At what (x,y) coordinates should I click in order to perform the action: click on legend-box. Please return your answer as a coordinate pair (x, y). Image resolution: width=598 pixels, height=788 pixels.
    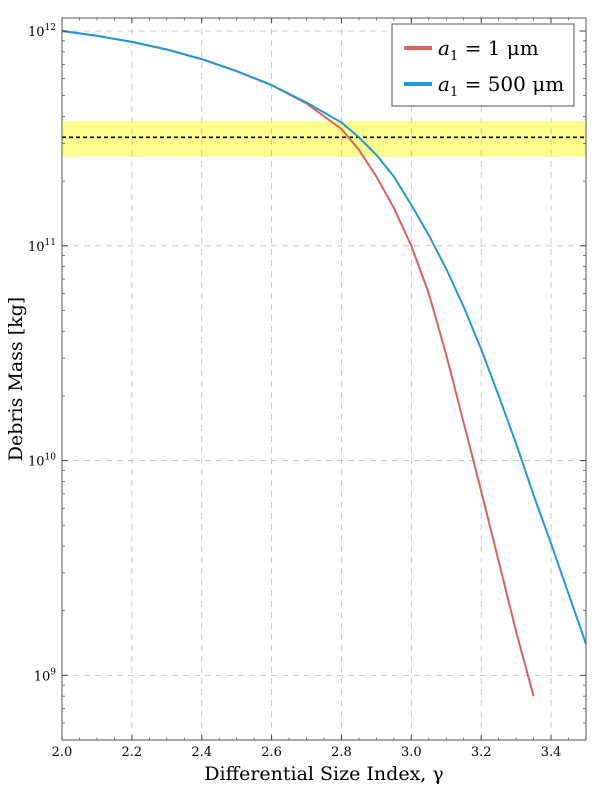
    Looking at the image, I should click on (483, 65).